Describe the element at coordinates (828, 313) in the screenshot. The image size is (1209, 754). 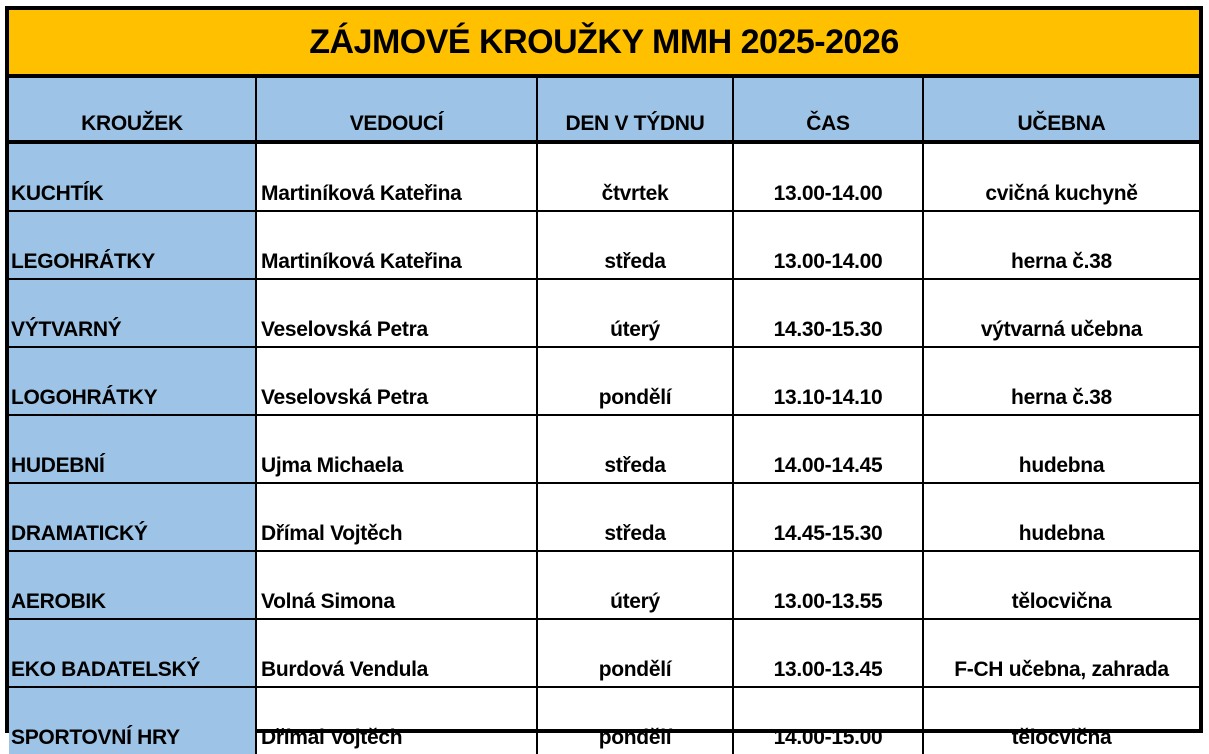
I see `cell-time: 14.30-15.30` at that location.